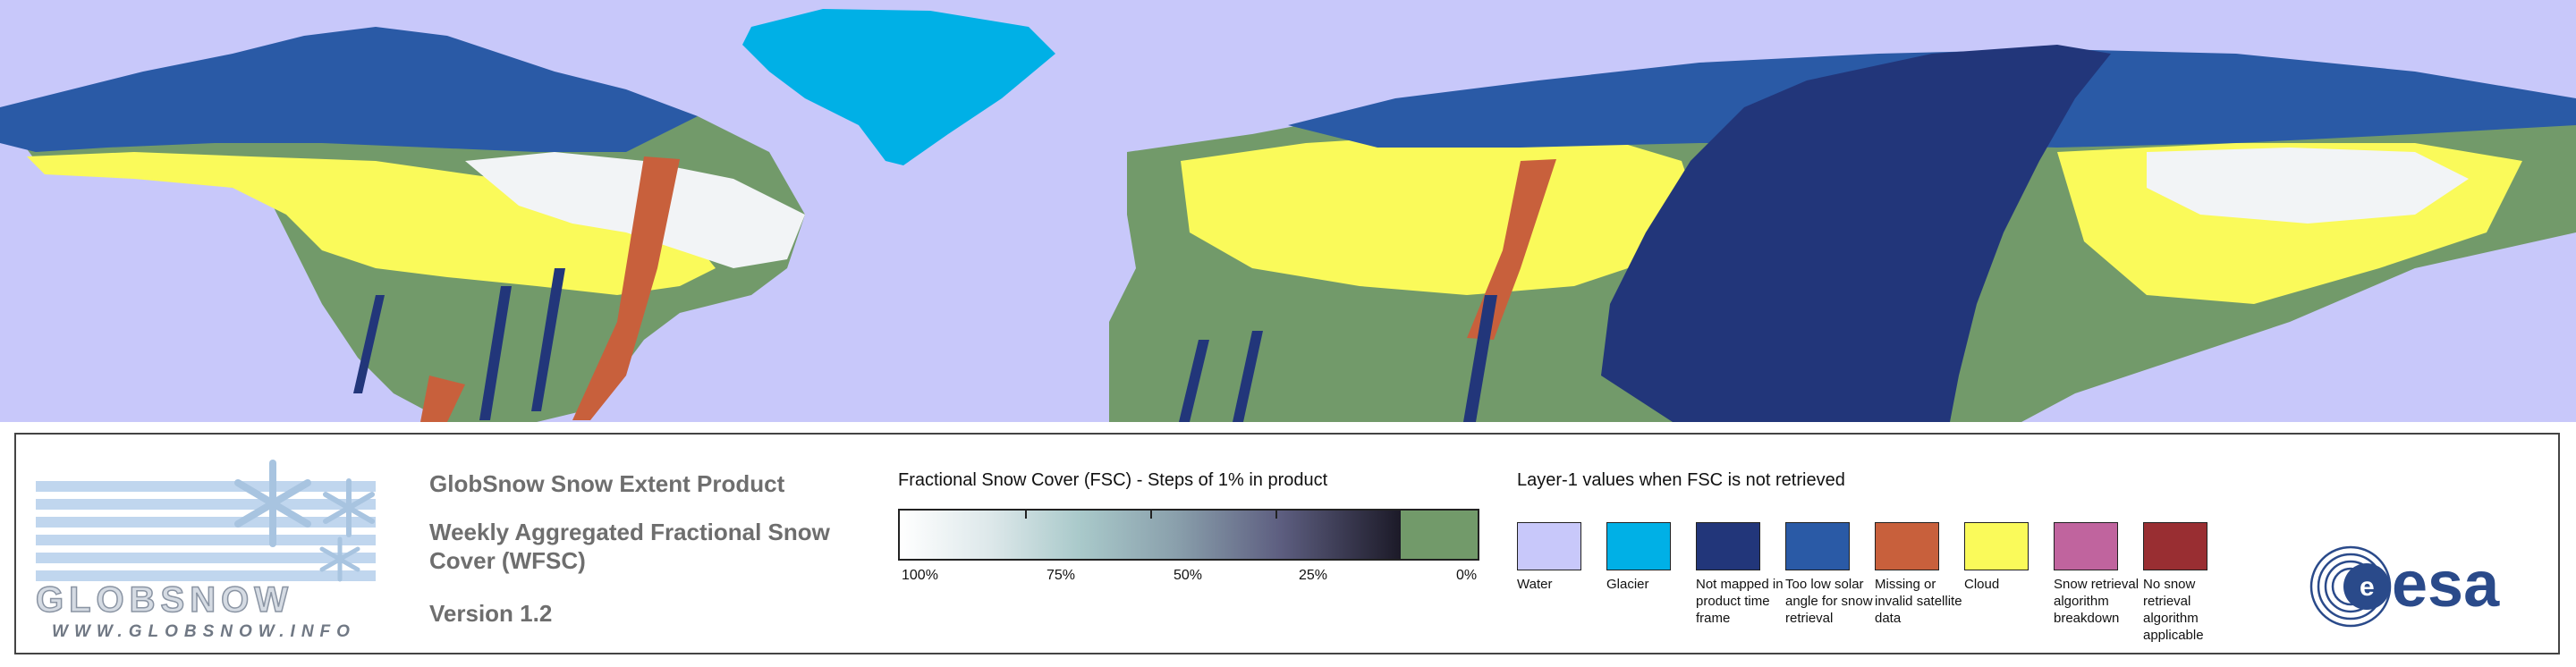 The image size is (2576, 667). What do you see at coordinates (1150, 535) in the screenshot?
I see `fsc-gradient` at bounding box center [1150, 535].